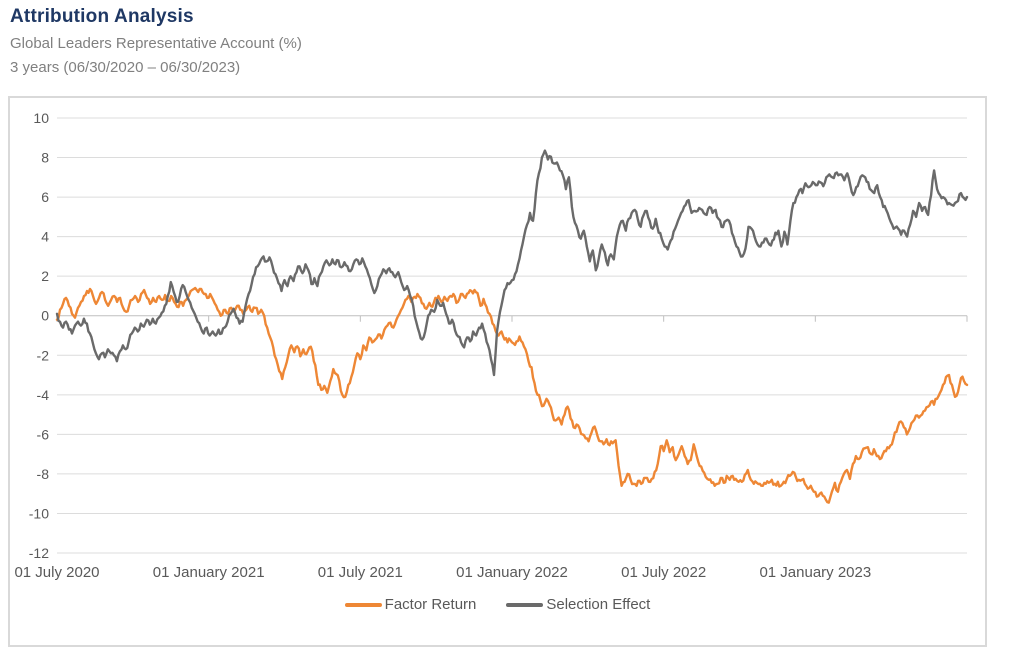  Describe the element at coordinates (598, 604) in the screenshot. I see `legend-label-selection-effect: Selection Effect` at that location.